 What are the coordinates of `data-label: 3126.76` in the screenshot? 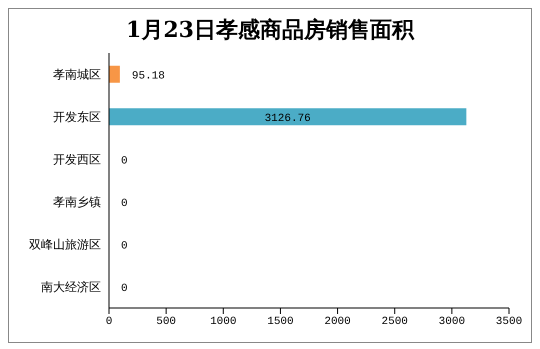 It's located at (287, 118).